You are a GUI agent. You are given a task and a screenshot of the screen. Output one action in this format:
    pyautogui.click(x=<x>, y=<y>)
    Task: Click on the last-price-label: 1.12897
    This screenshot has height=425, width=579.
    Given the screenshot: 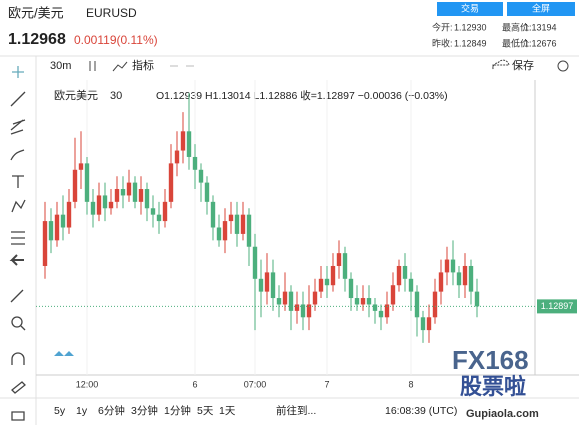 What is the action you would take?
    pyautogui.click(x=557, y=306)
    